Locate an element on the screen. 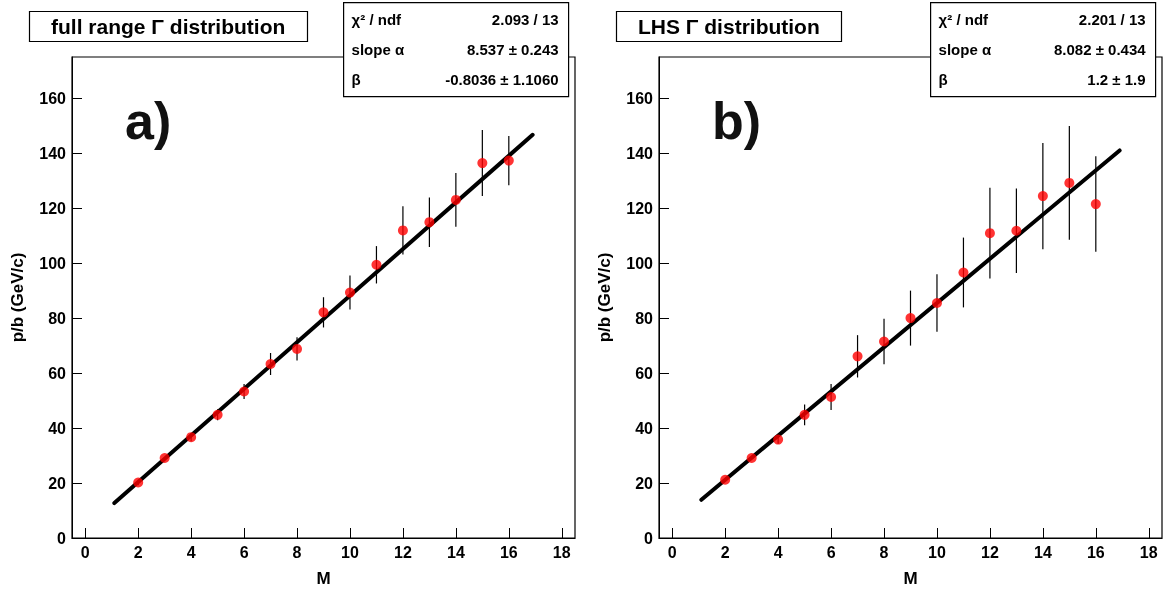  annotation: 1.2 ± 1.9 is located at coordinates (1116, 80).